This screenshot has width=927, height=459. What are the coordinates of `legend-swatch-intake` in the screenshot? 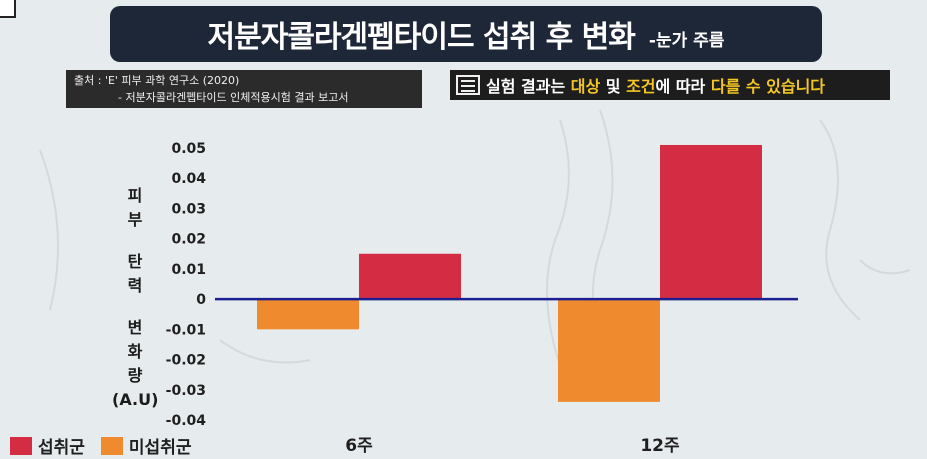 It's located at (21, 445).